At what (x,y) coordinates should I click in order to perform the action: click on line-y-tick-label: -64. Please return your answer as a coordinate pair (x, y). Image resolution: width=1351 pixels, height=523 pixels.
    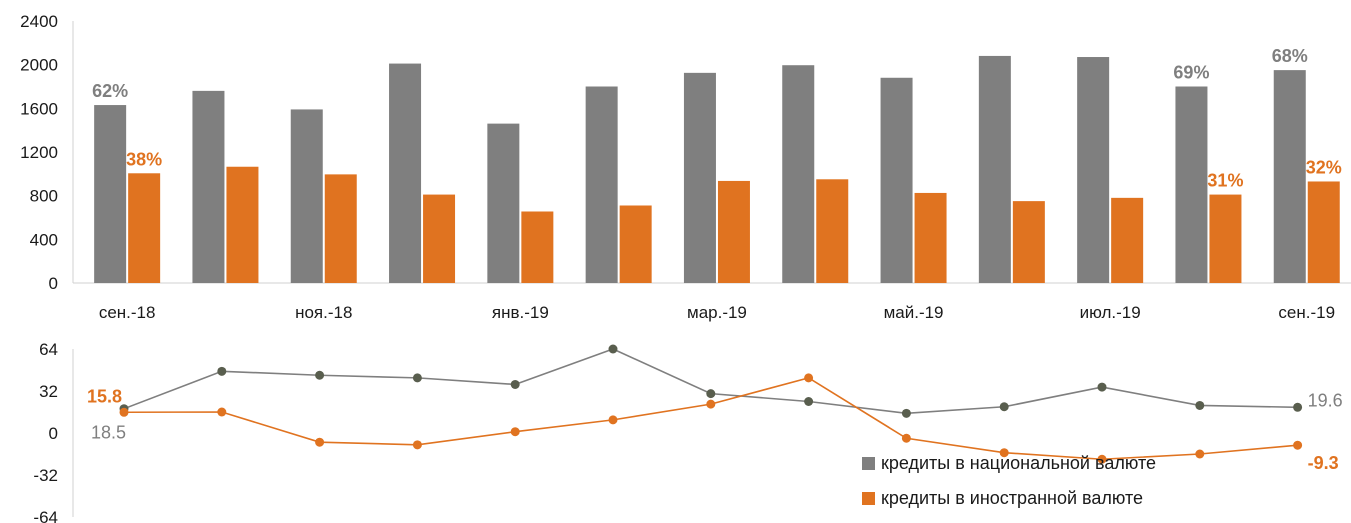
    Looking at the image, I should click on (45, 515).